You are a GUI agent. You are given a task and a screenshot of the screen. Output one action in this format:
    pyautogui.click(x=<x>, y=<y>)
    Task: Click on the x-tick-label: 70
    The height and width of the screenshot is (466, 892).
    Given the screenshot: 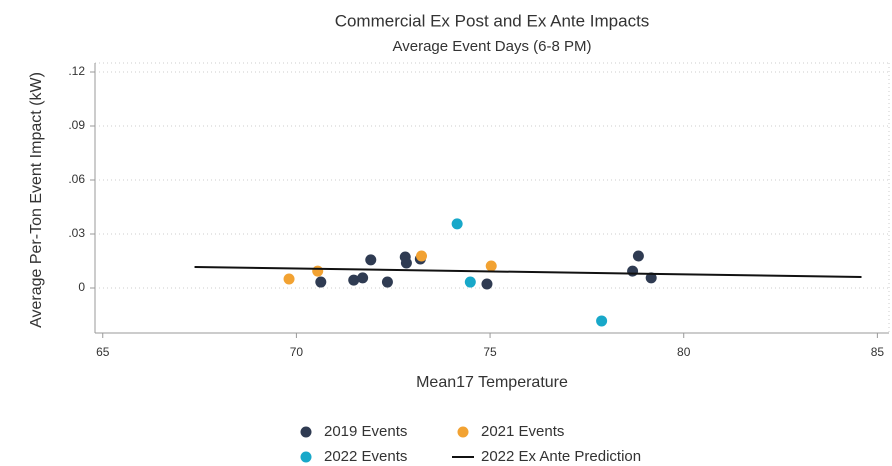 What is the action you would take?
    pyautogui.click(x=297, y=352)
    